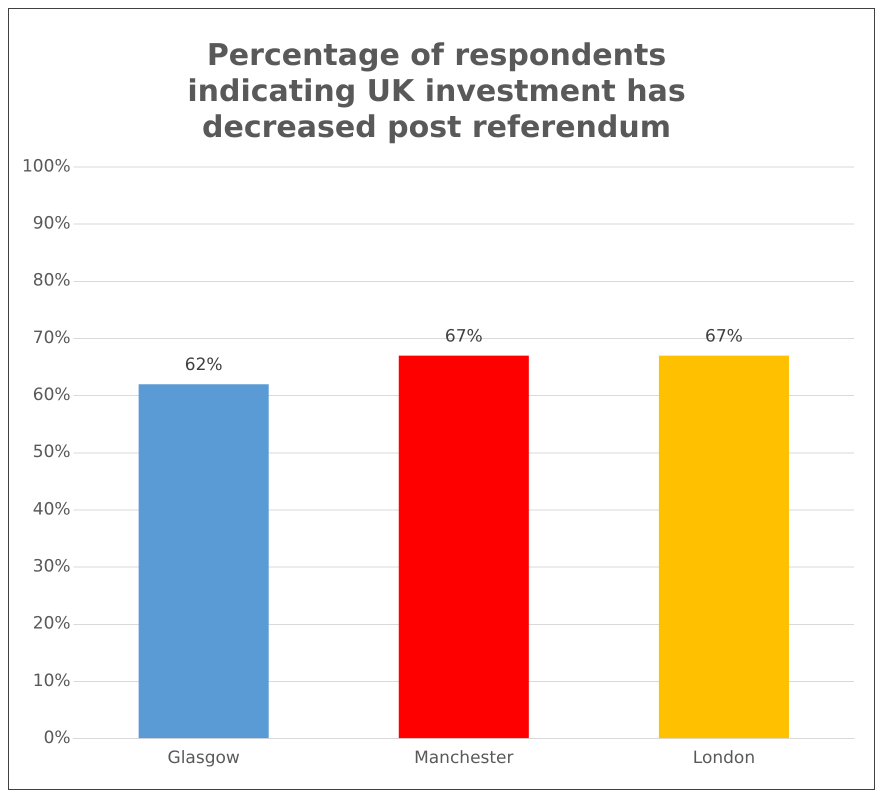 This screenshot has width=883, height=800. Describe the element at coordinates (57, 738) in the screenshot. I see `y-tick-label: 0%` at that location.